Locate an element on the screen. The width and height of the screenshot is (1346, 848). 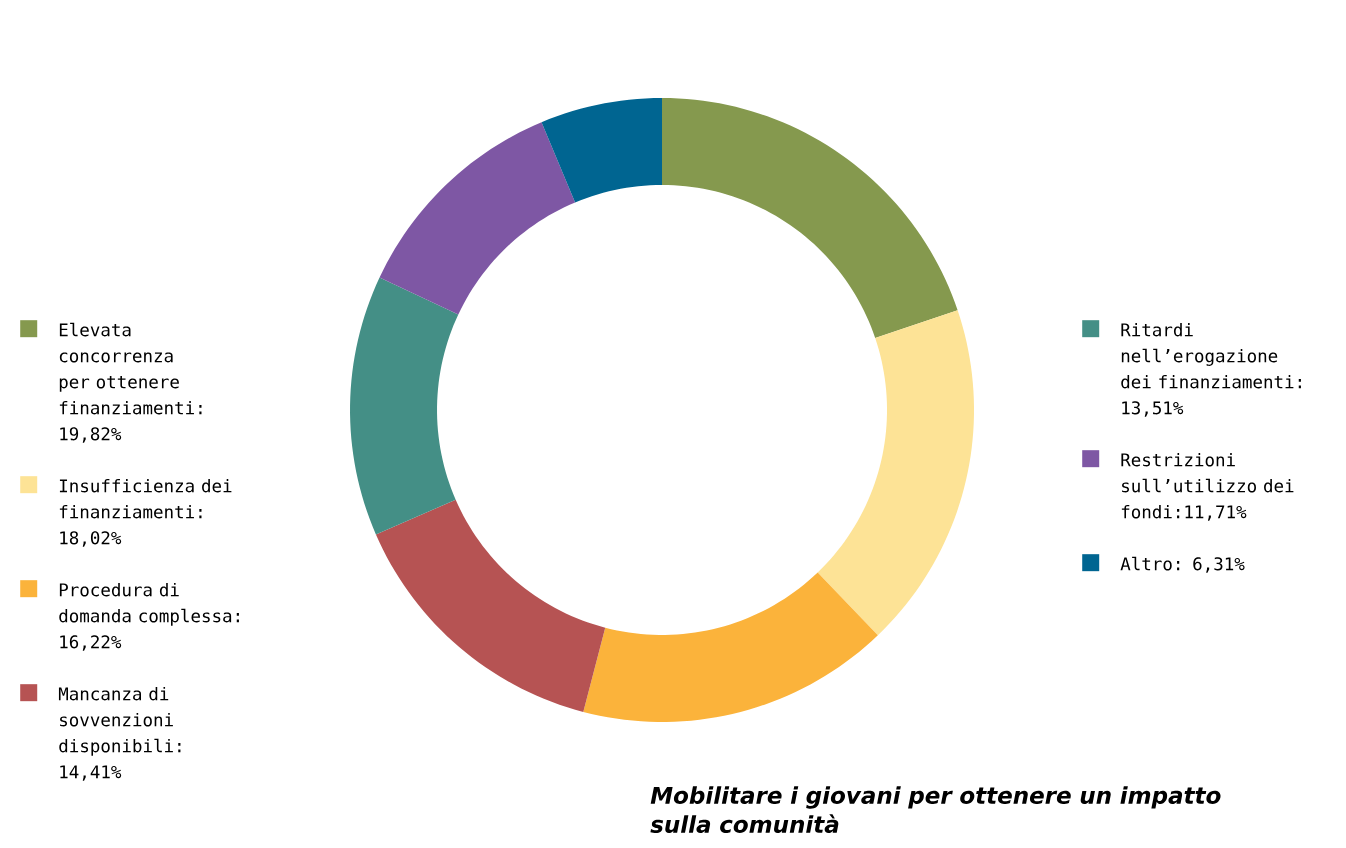
legend-label: Restrizioni sull’utilizzo dei fondi:11,71% is located at coordinates (1207, 486).